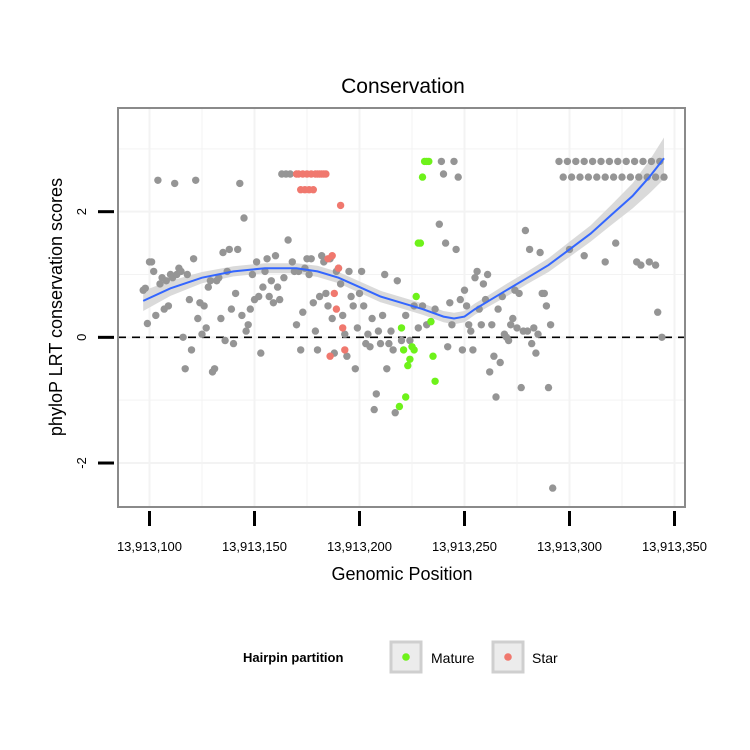  Describe the element at coordinates (254, 546) in the screenshot. I see `x-tick-label: 13,913,150` at that location.